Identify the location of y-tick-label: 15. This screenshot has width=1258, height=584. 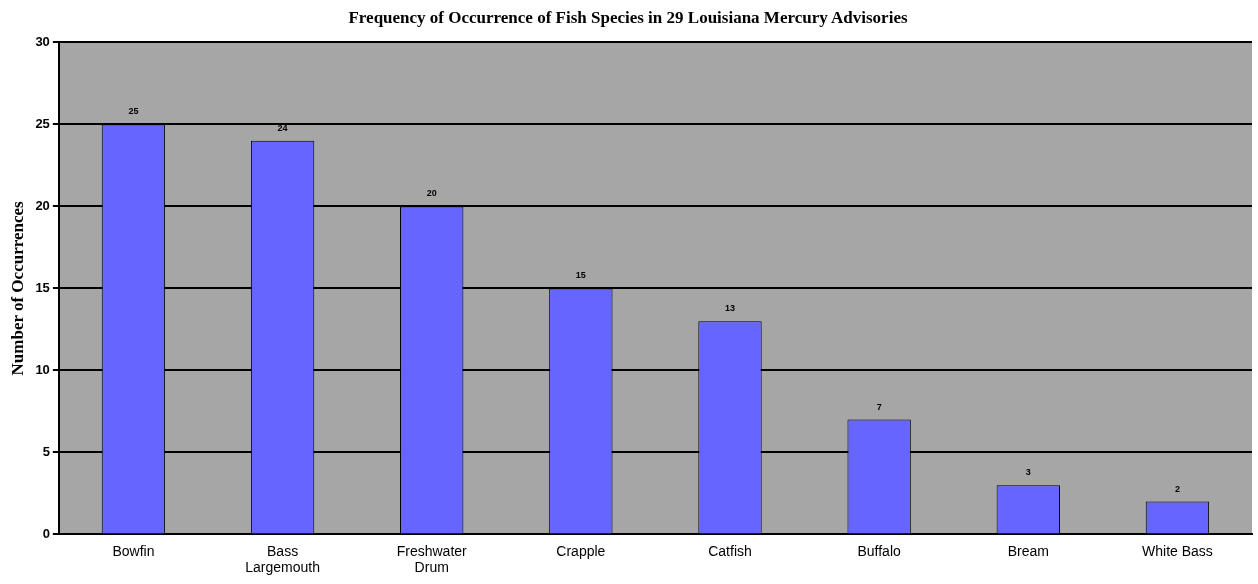
(42, 287).